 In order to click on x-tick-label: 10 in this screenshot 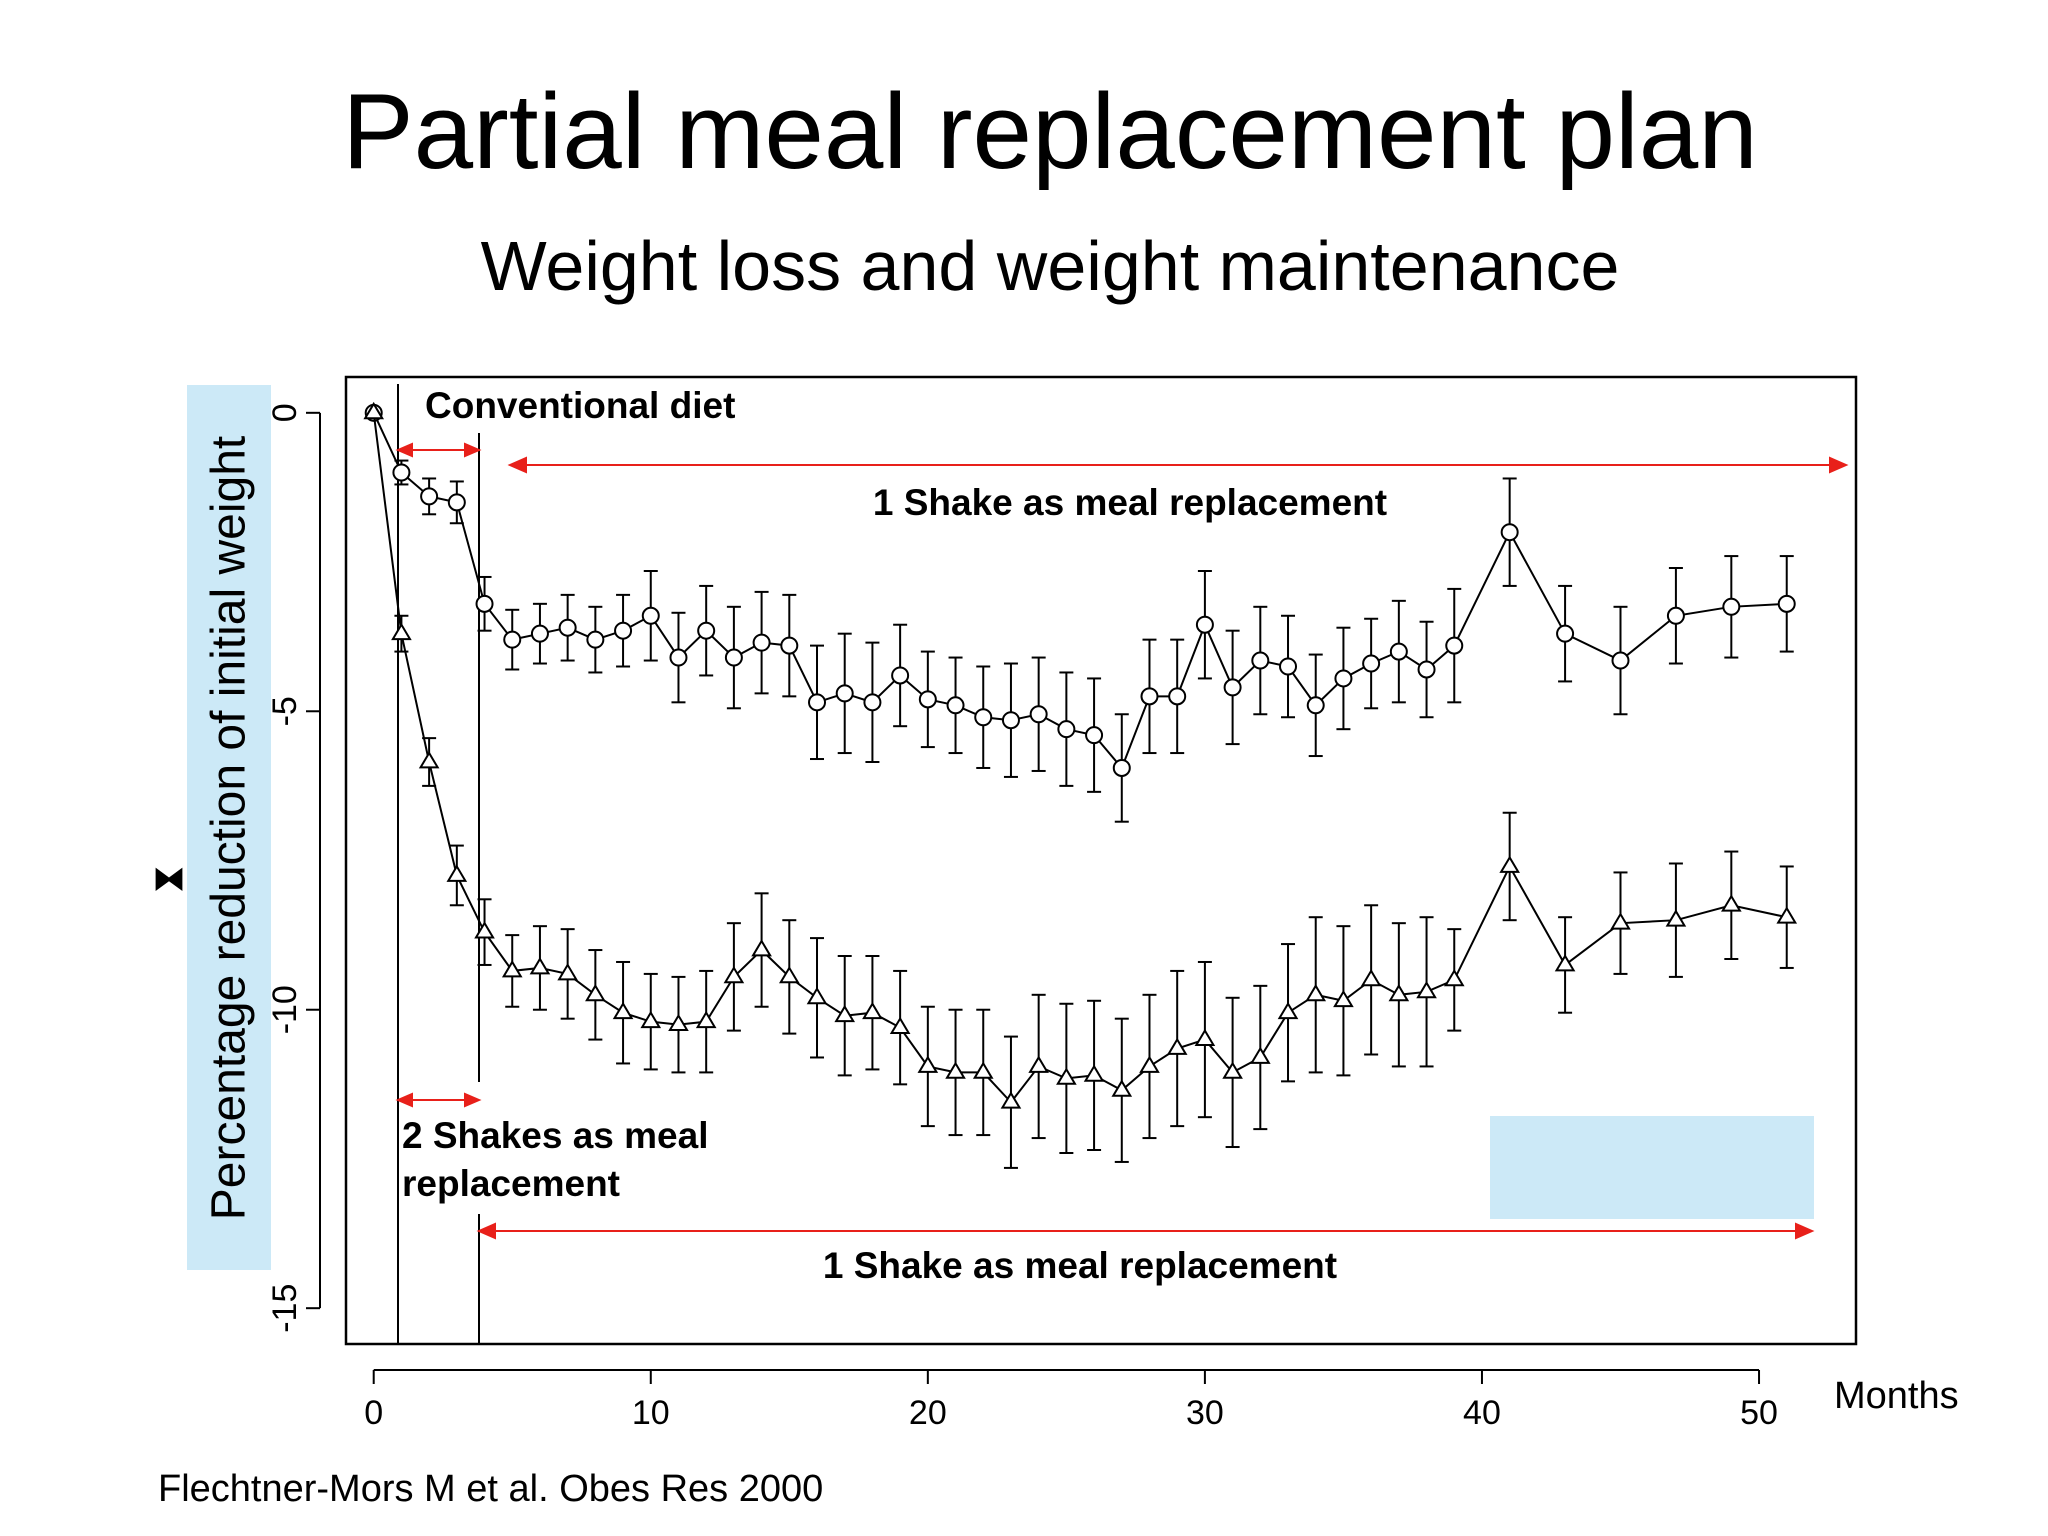, I will do `click(651, 1413)`.